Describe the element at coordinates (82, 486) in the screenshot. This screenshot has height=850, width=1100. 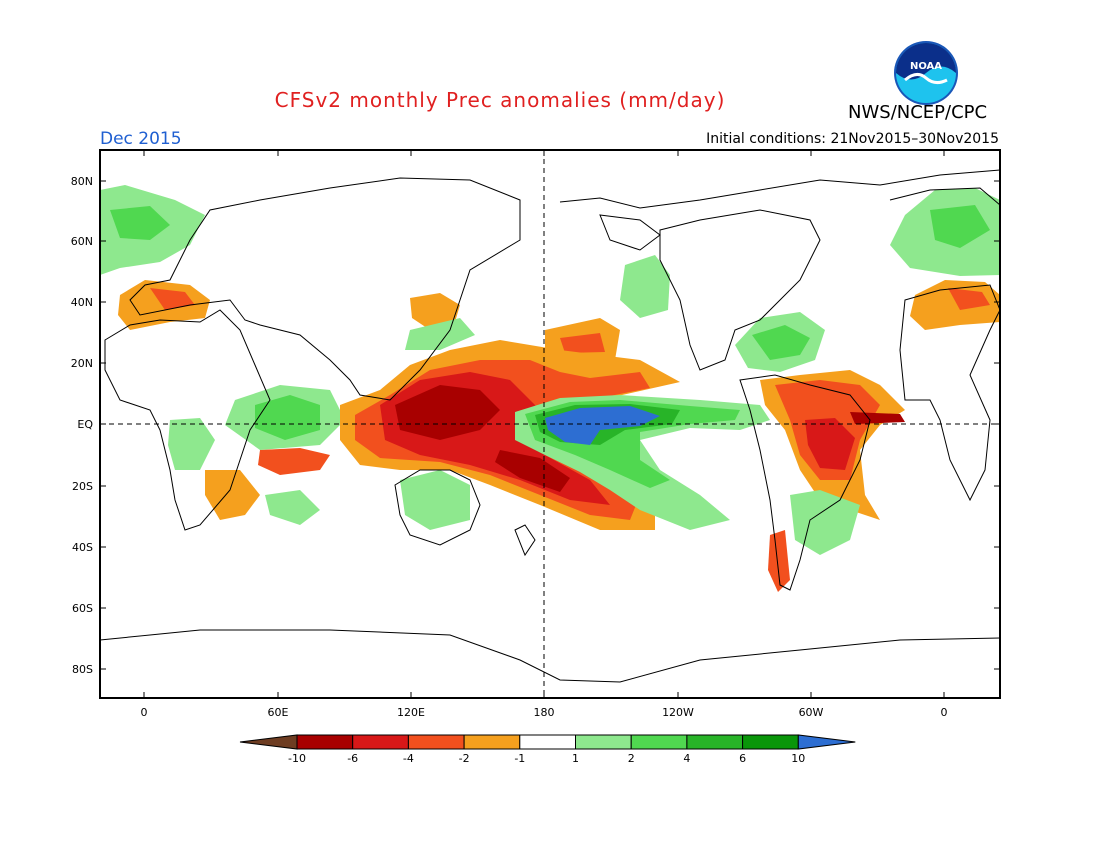
I see `lat-label: 20S` at that location.